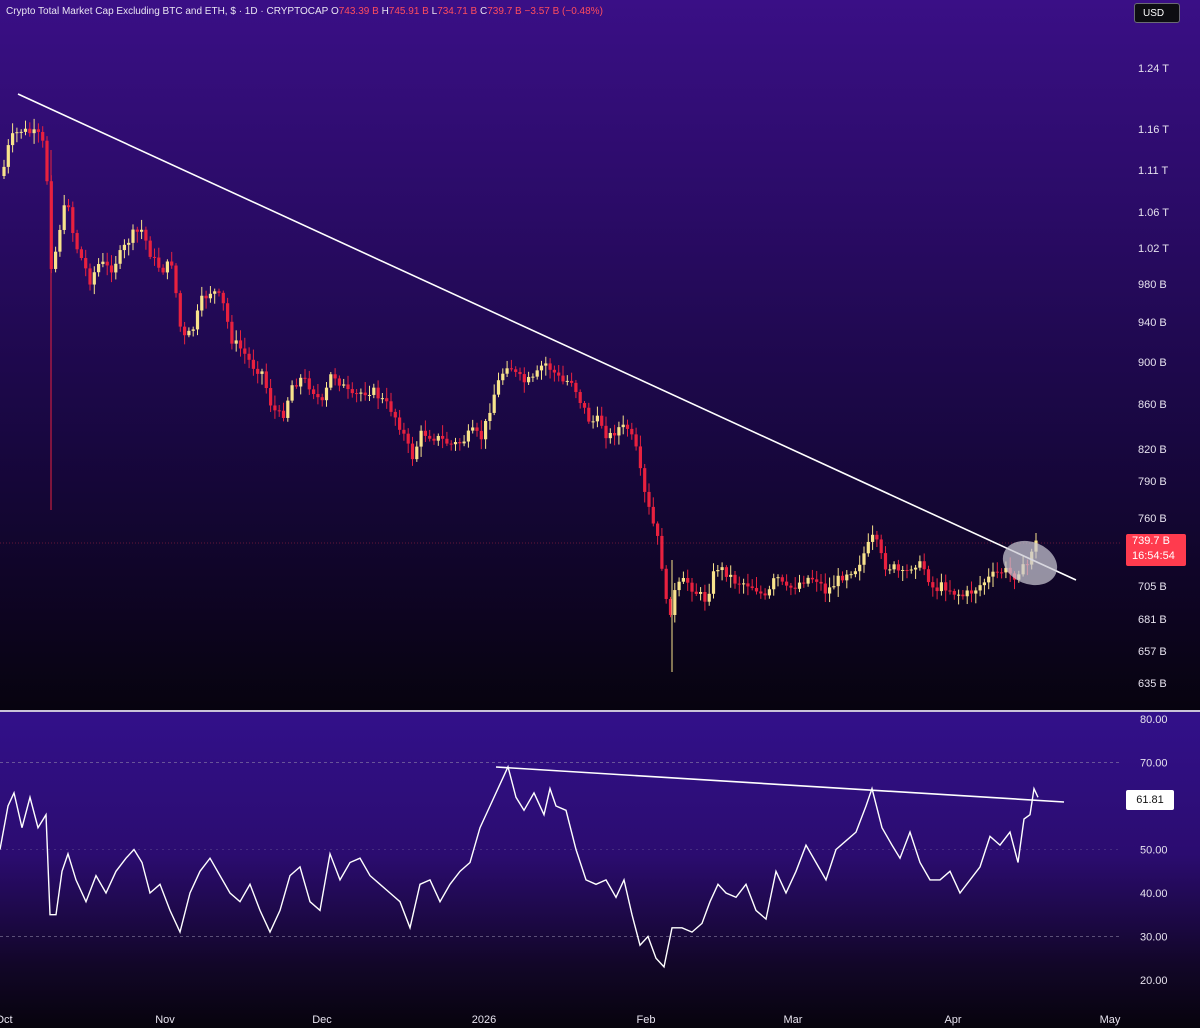  Describe the element at coordinates (1152, 405) in the screenshot. I see `price-axis-label: 860 B` at that location.